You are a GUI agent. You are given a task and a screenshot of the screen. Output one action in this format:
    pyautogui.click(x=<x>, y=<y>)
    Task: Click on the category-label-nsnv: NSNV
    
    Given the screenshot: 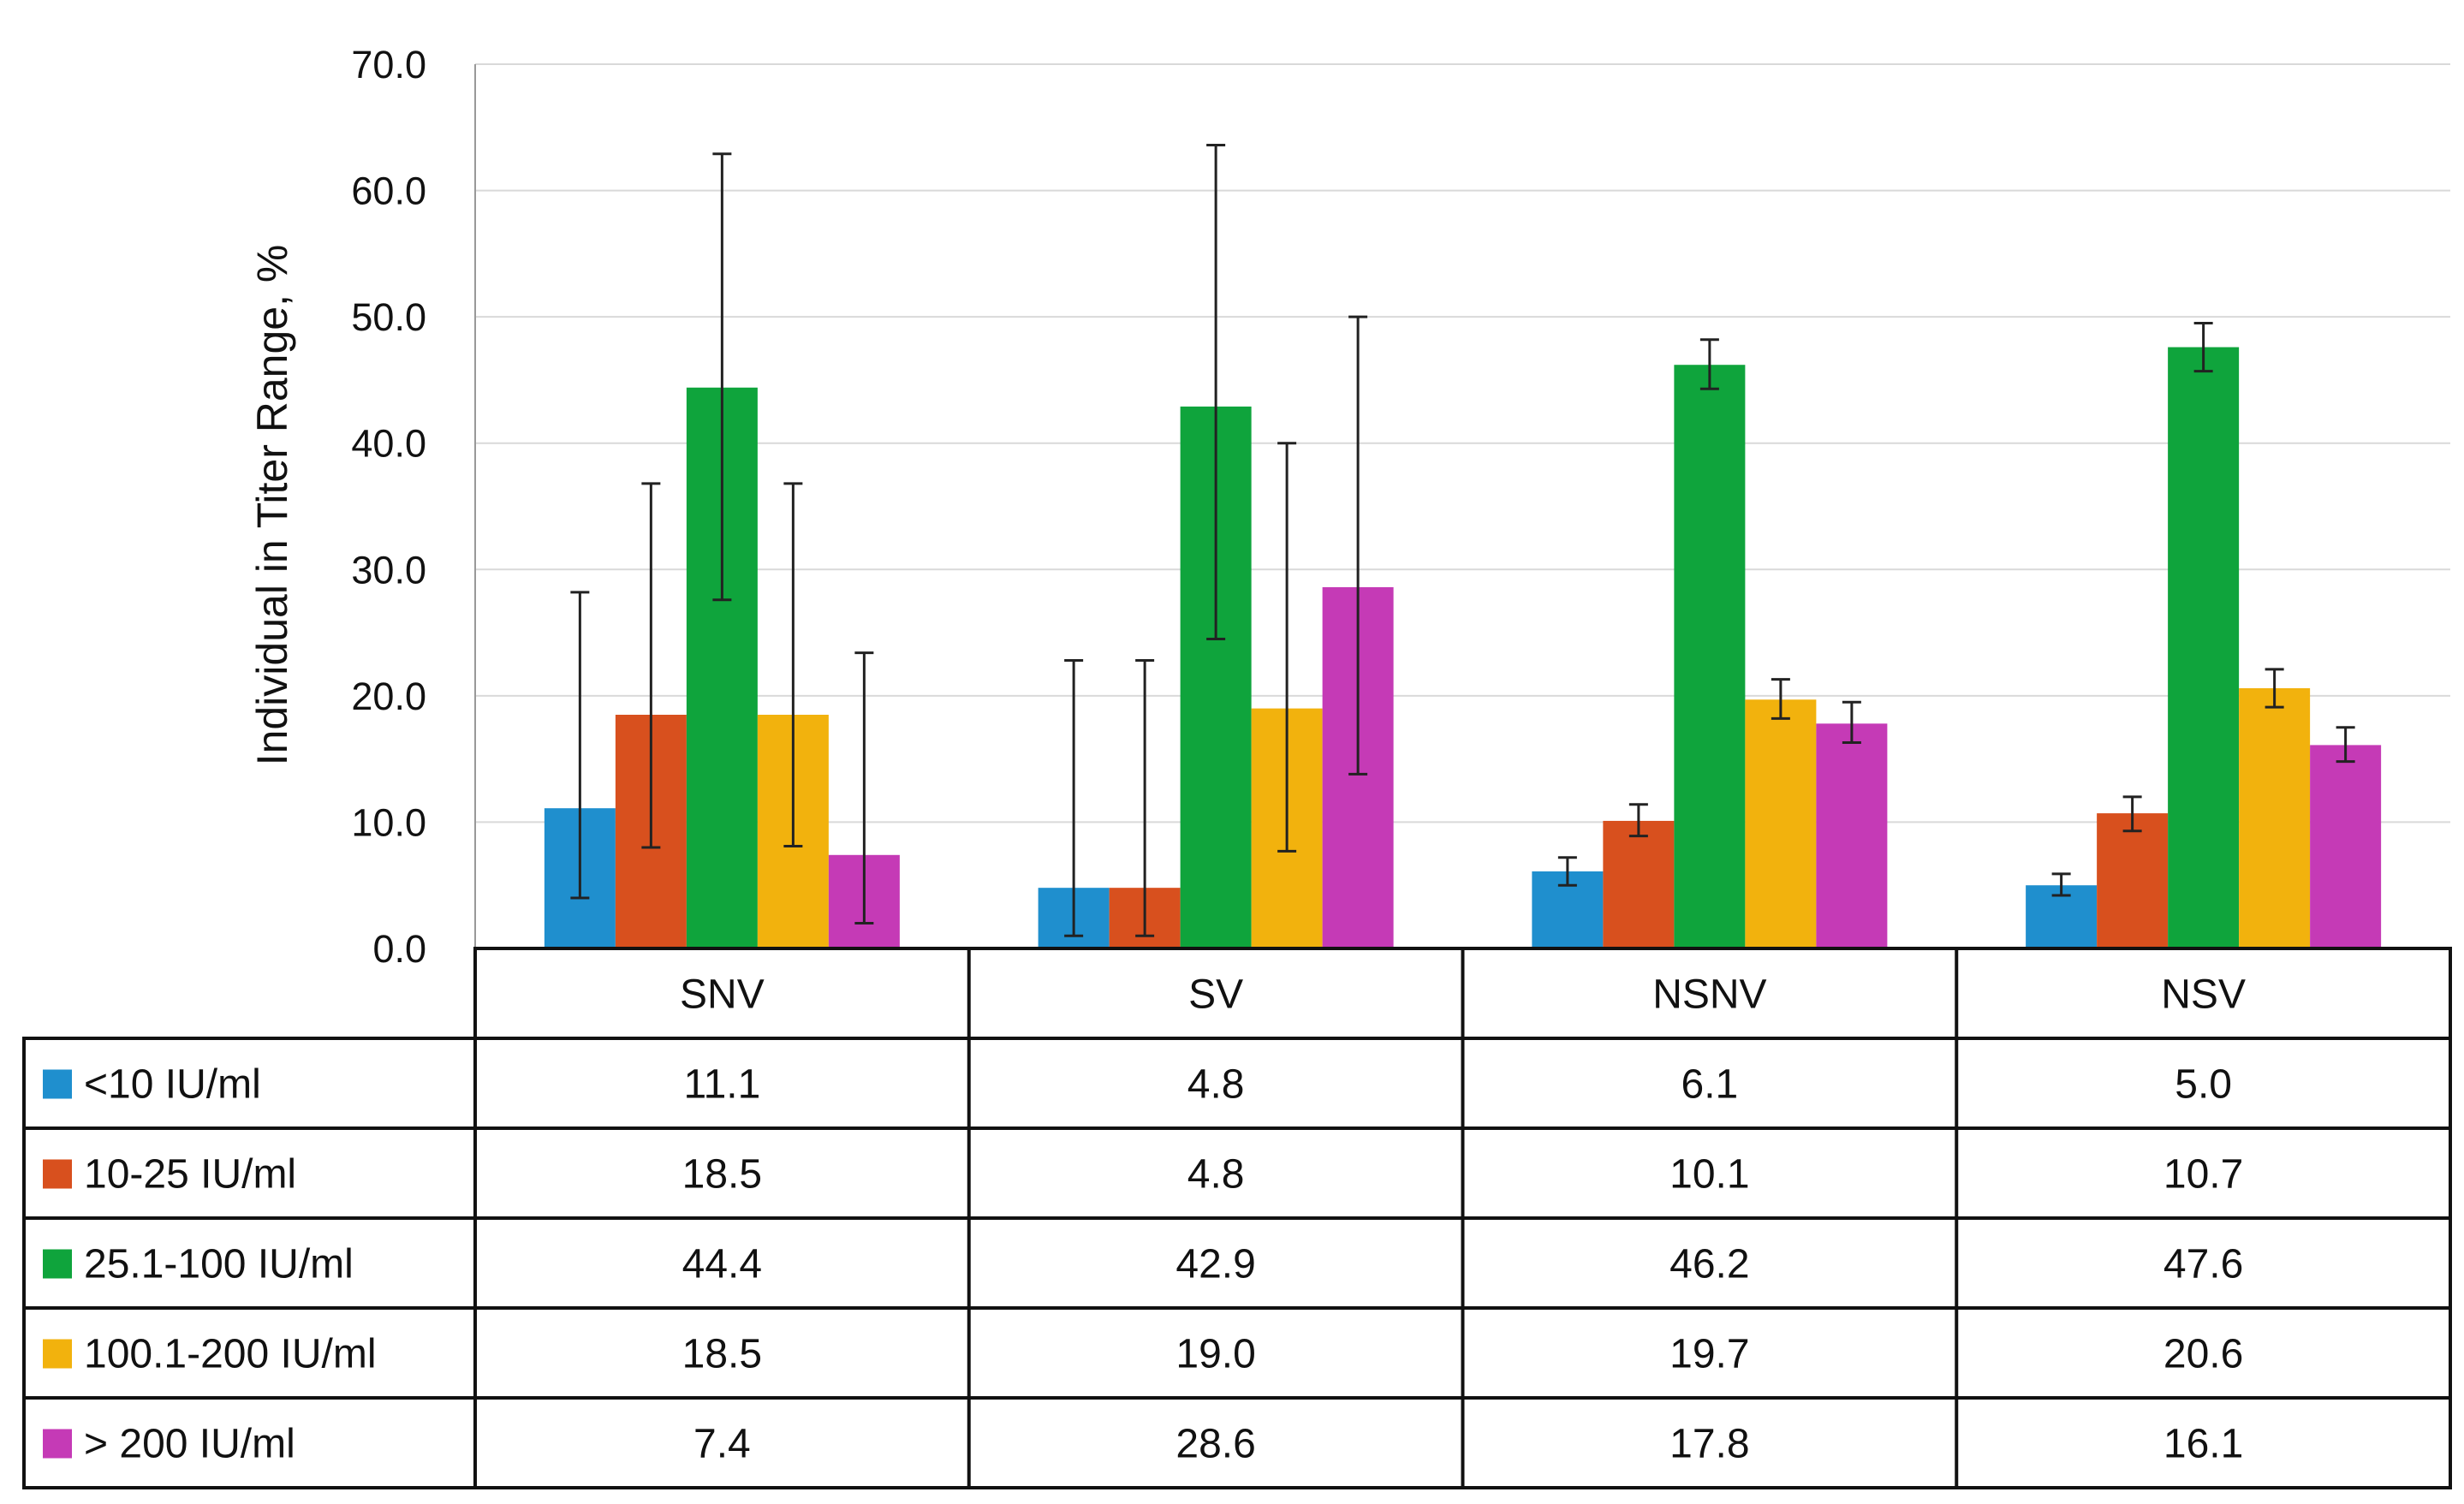 What is the action you would take?
    pyautogui.click(x=1709, y=995)
    